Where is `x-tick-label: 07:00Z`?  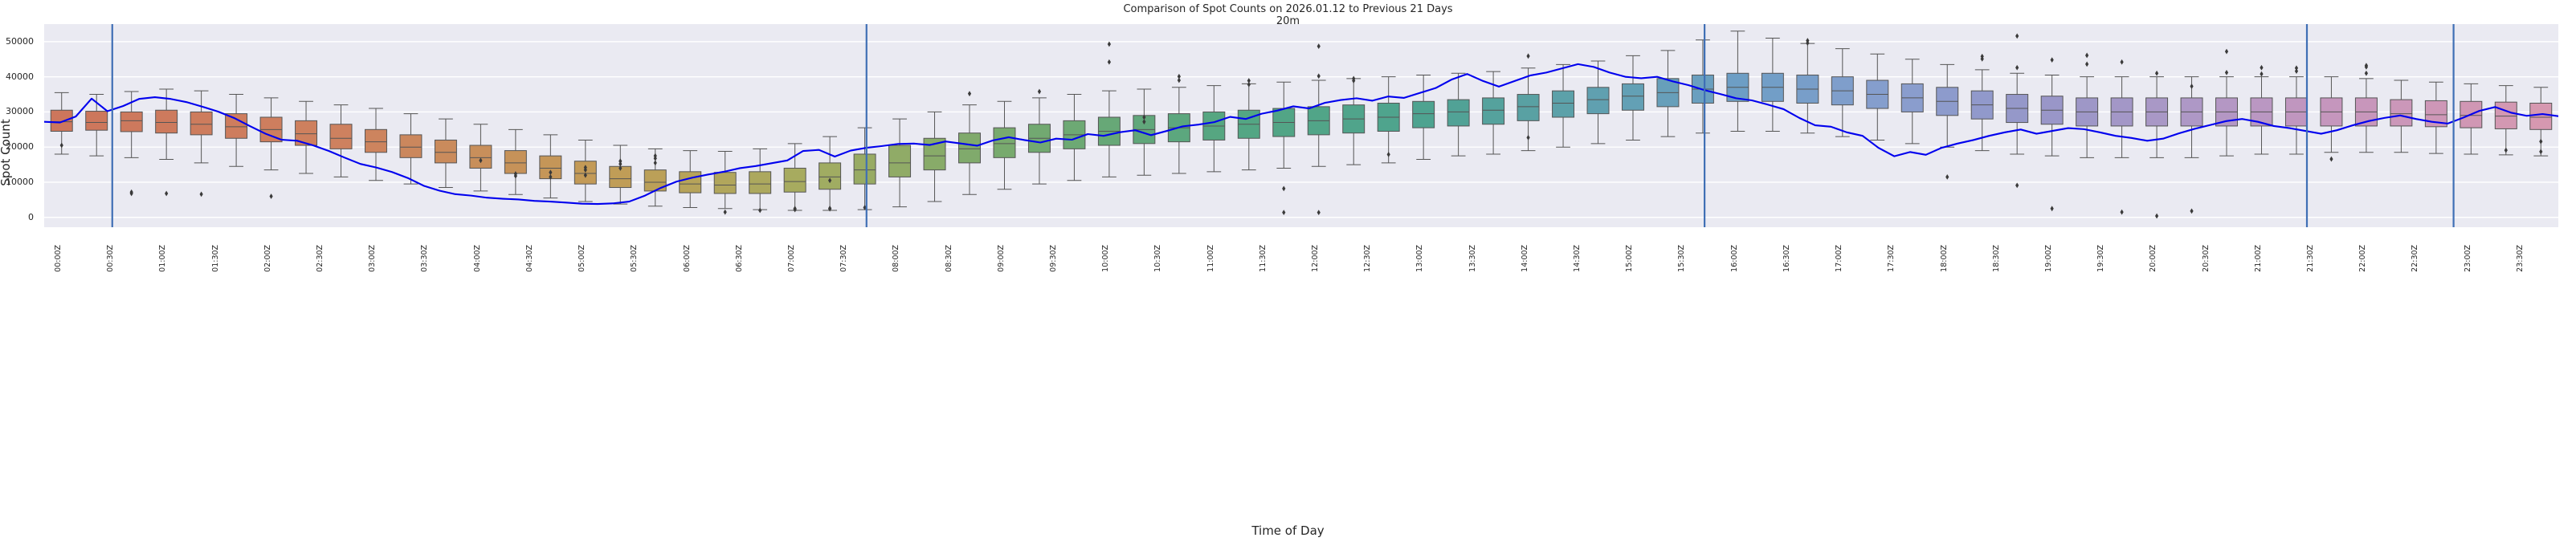 x-tick-label: 07:00Z is located at coordinates (791, 258).